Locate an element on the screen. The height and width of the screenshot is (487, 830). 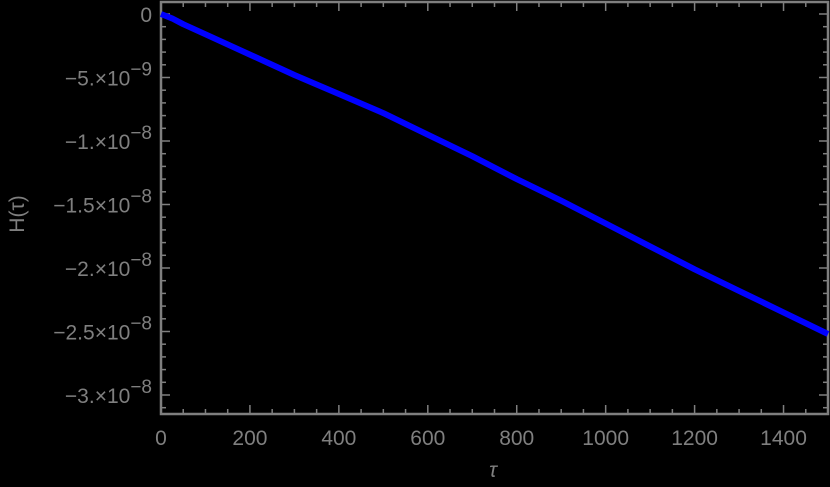
x-tick-label: 1400 is located at coordinates (783, 438).